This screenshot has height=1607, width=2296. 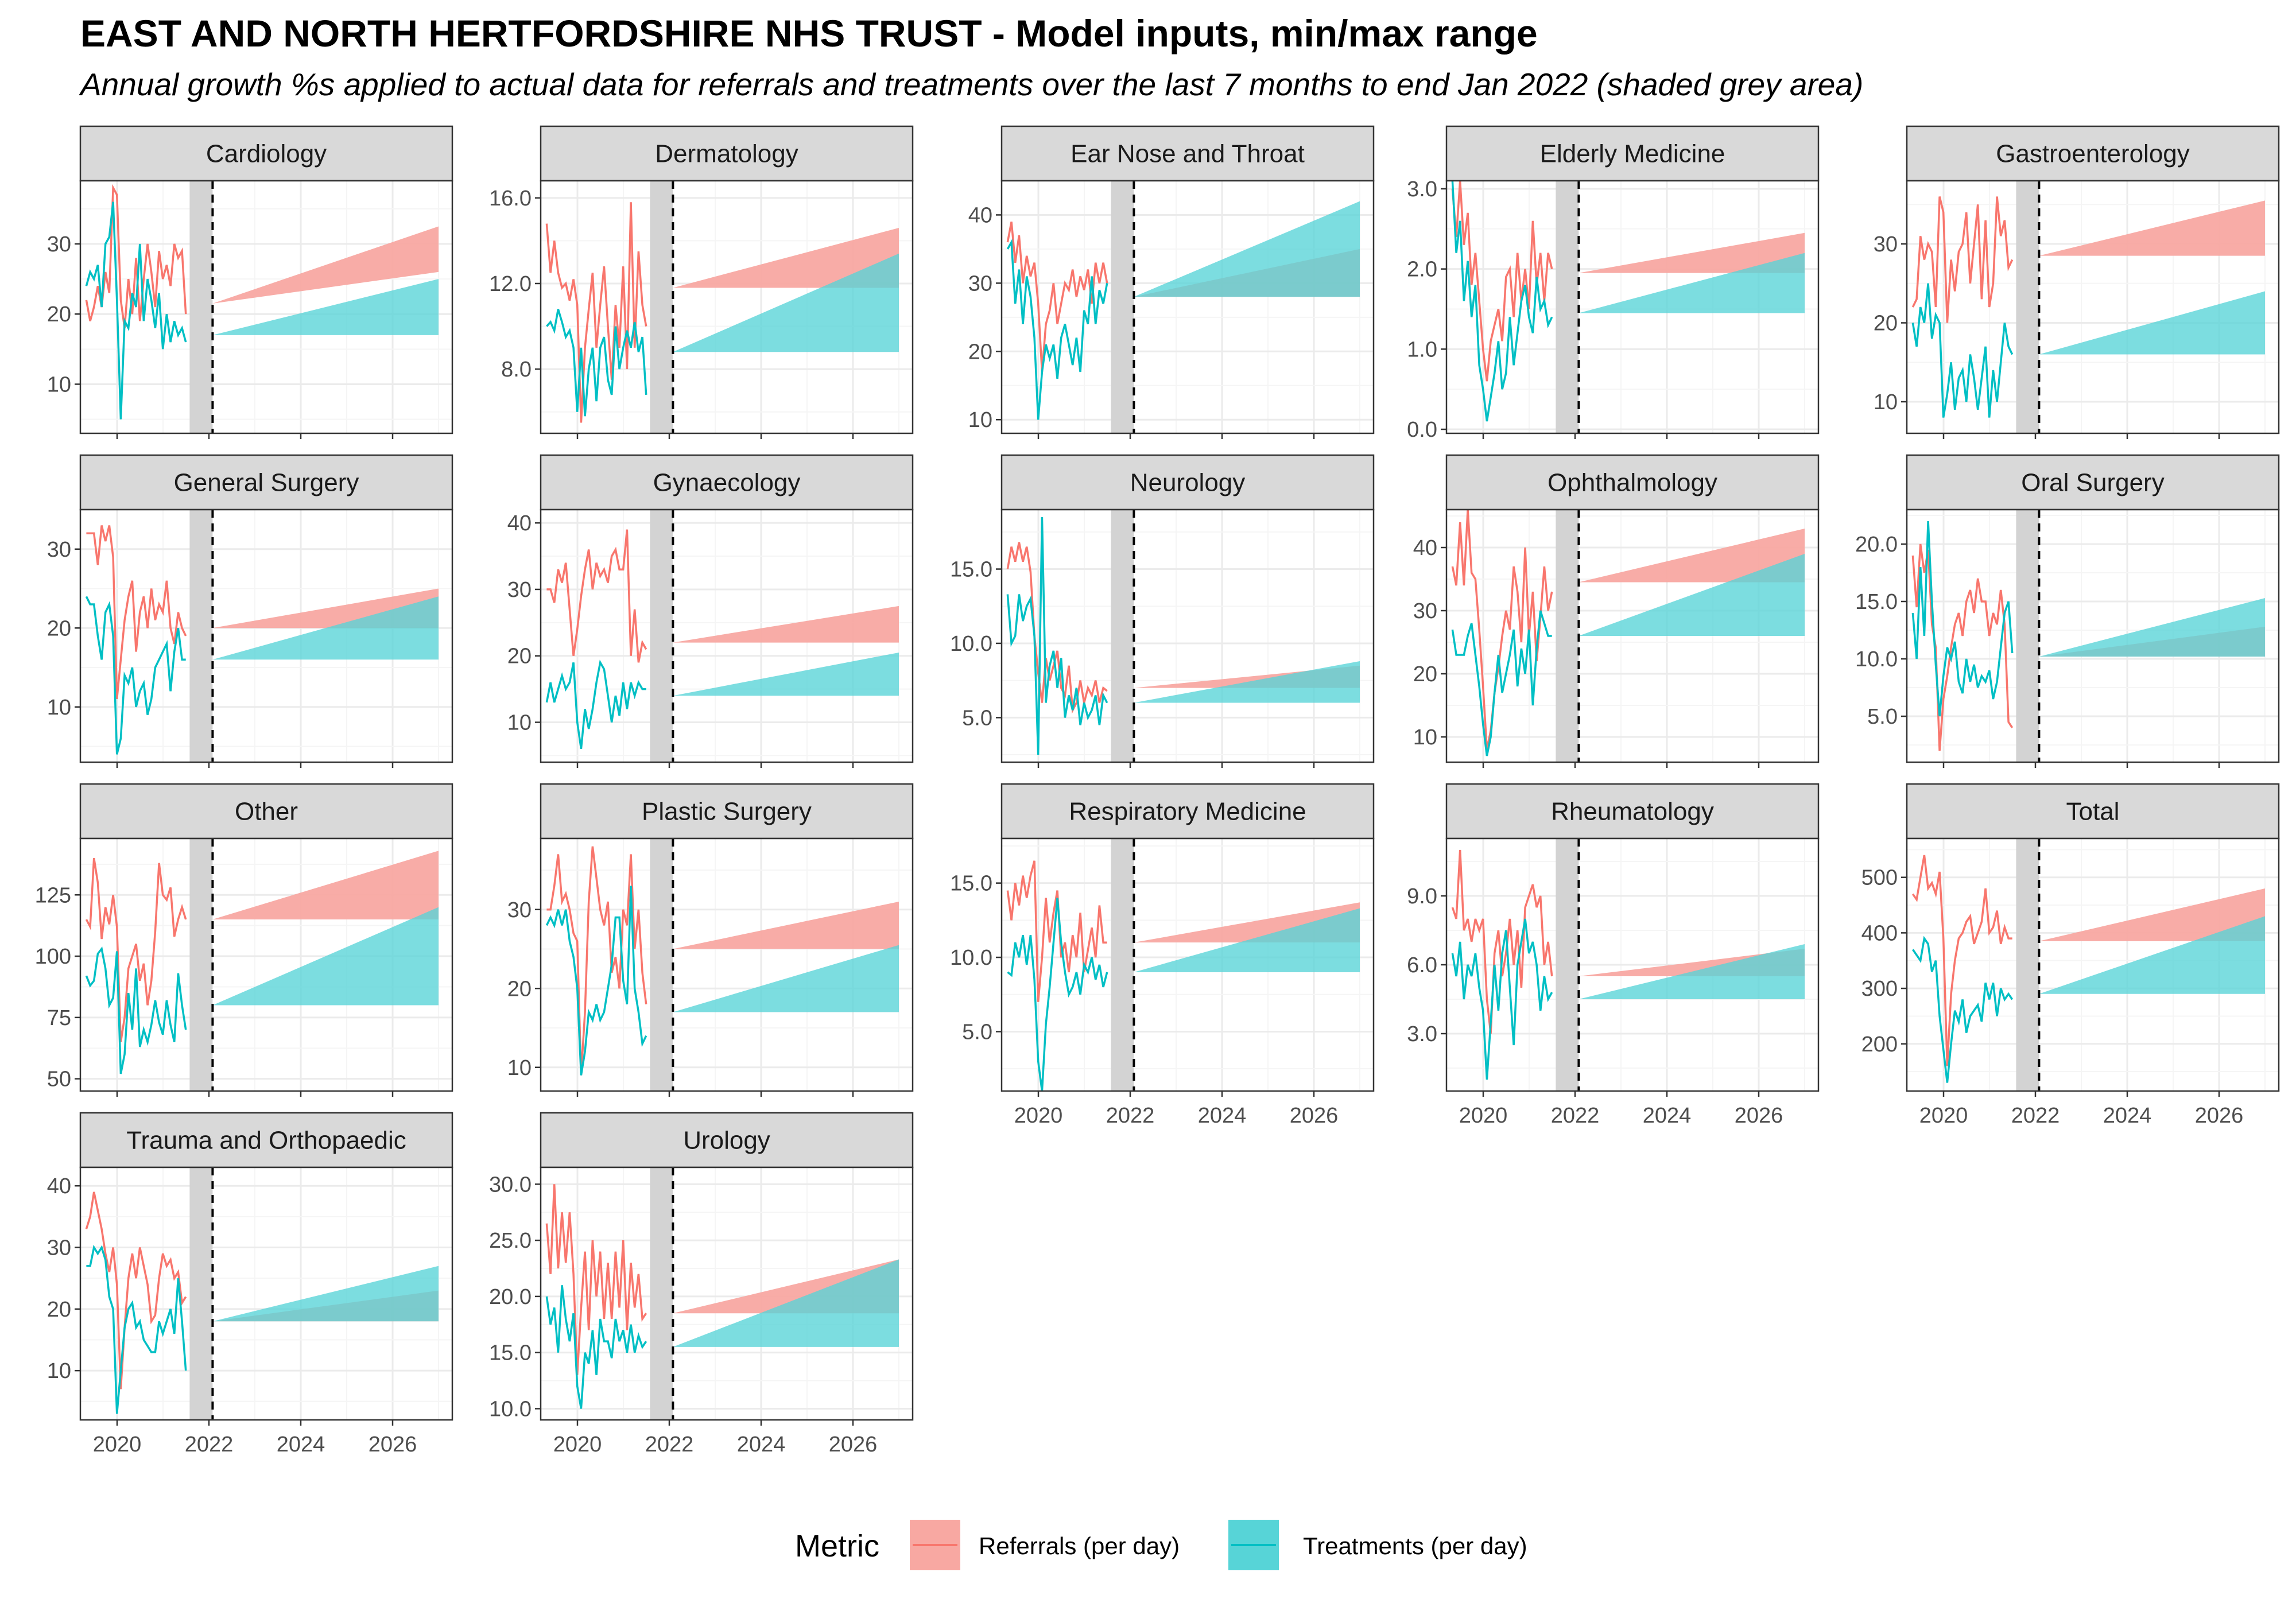 I want to click on facet-title: Respiratory Medicine, so click(x=1187, y=812).